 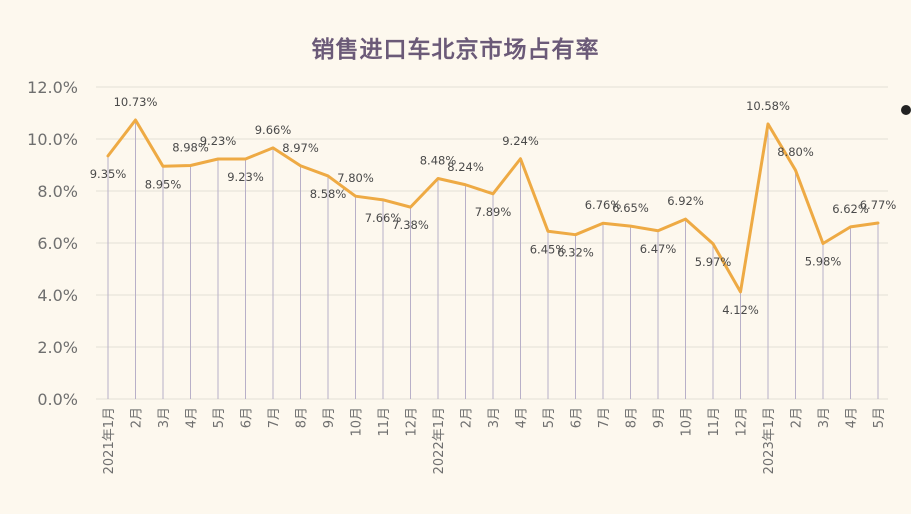 I want to click on data-label: 6.45%, so click(x=548, y=249).